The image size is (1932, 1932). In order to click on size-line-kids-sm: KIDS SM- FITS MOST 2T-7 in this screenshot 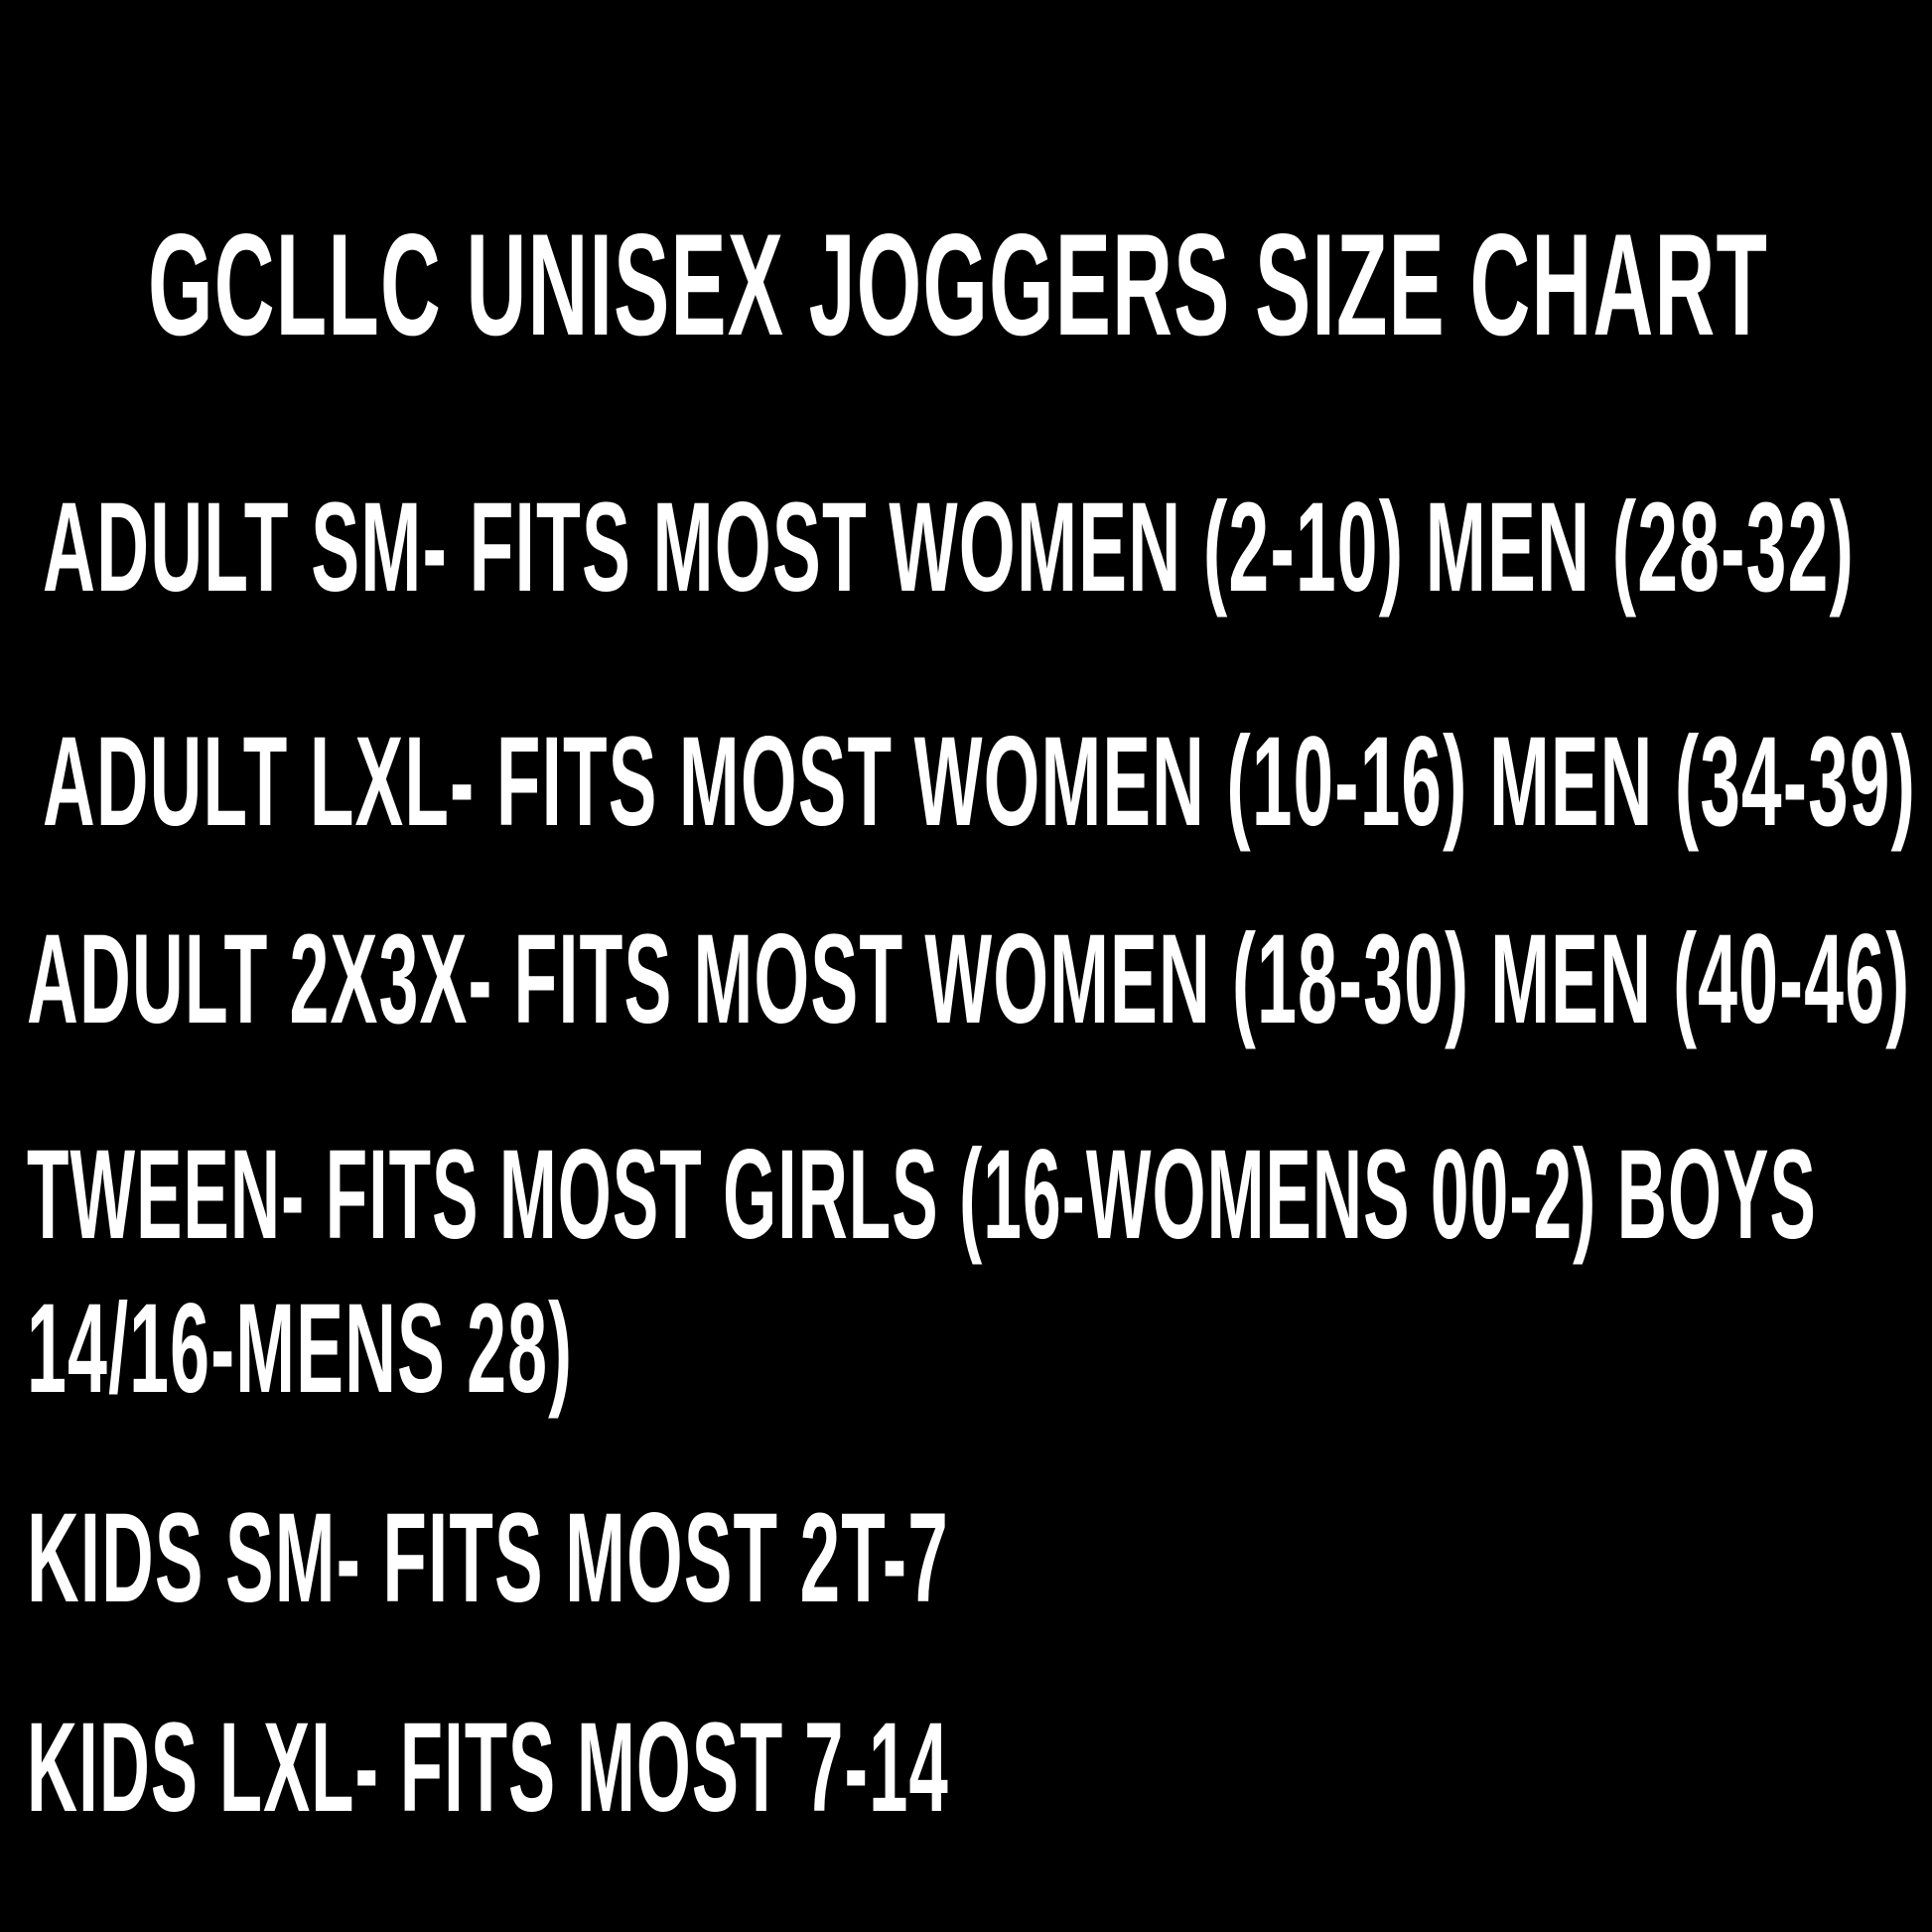, I will do `click(488, 1558)`.